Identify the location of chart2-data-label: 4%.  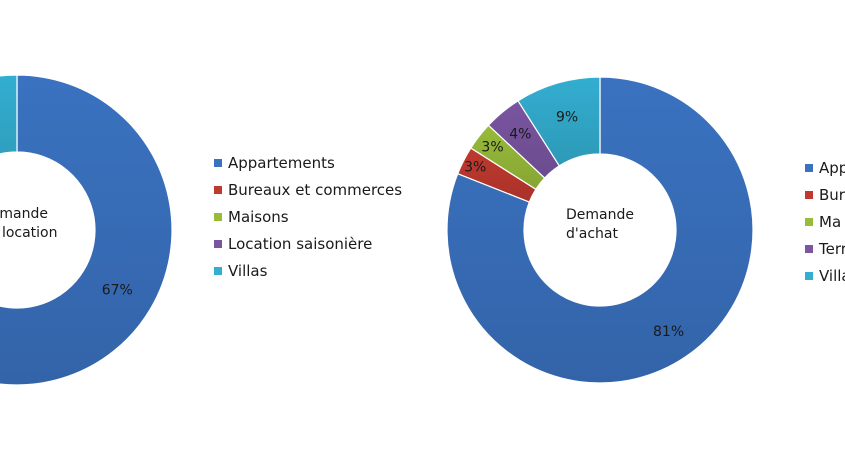
(520, 135).